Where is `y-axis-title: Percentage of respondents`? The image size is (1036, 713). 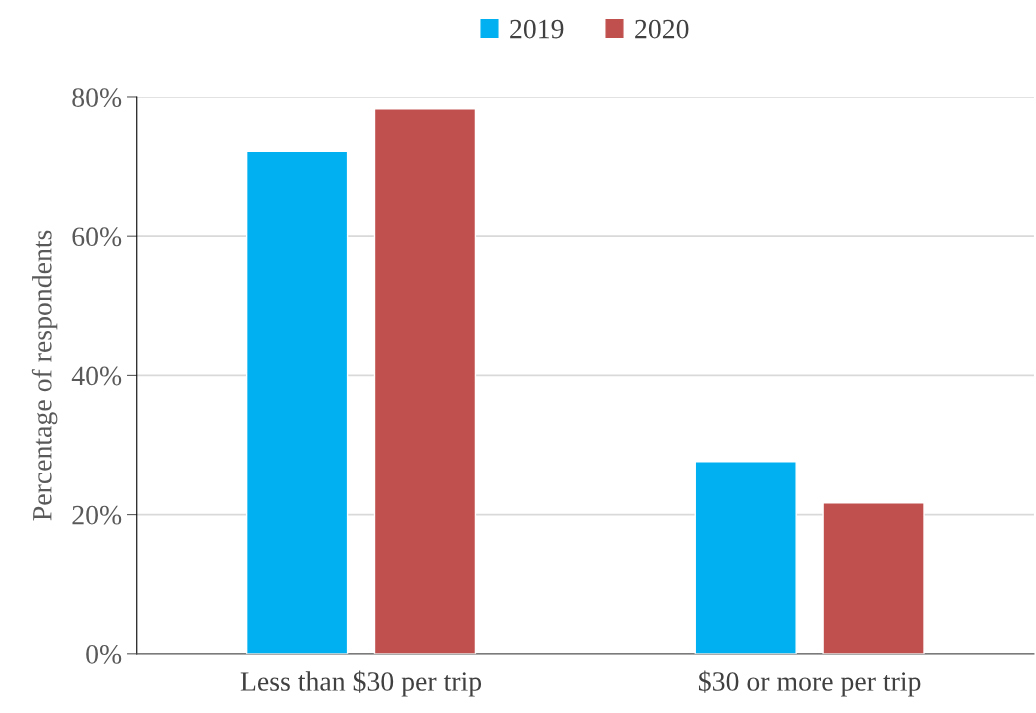 y-axis-title: Percentage of respondents is located at coordinates (44, 375).